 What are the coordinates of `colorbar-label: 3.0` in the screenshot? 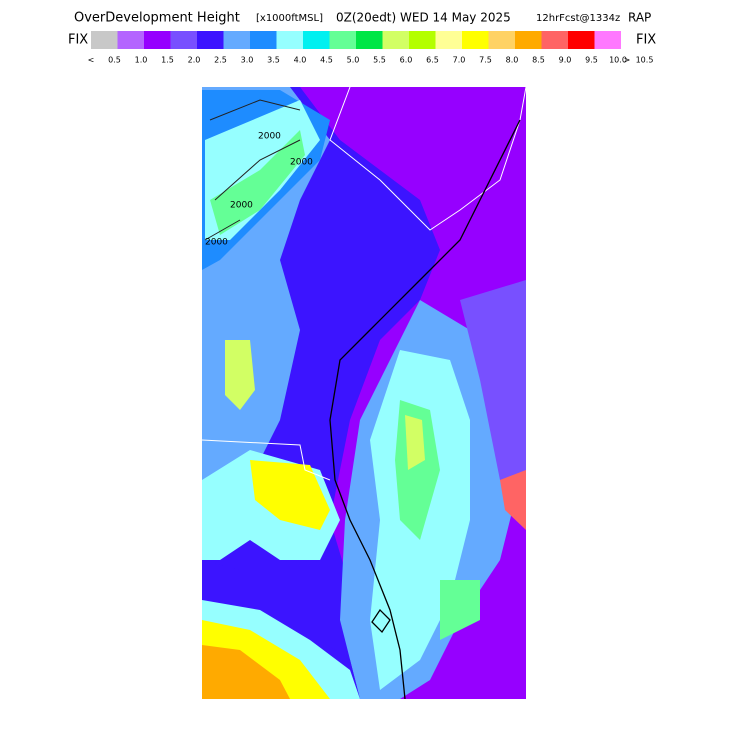 It's located at (247, 60).